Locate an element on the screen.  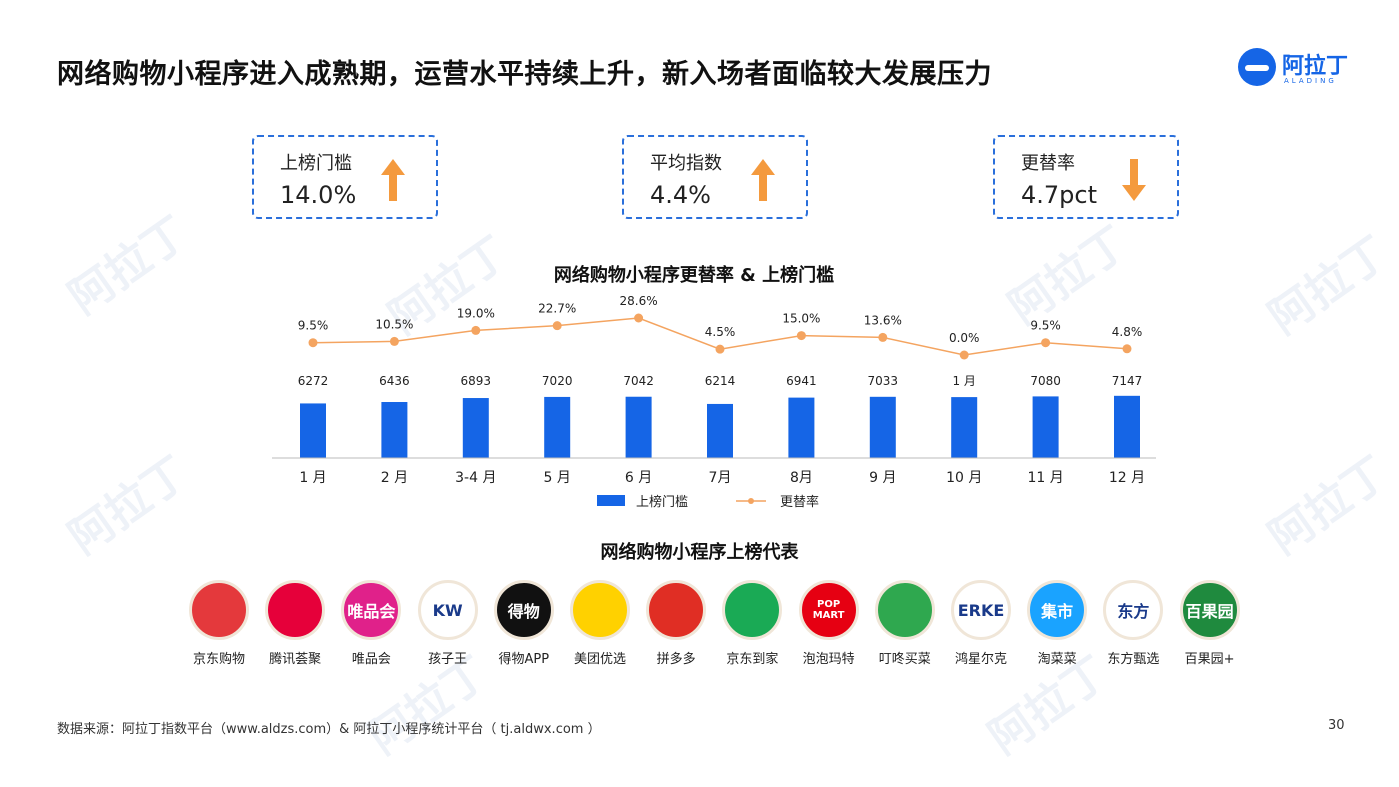
chart-legend: 上榜门槛 更替率 is located at coordinates (708, 502).